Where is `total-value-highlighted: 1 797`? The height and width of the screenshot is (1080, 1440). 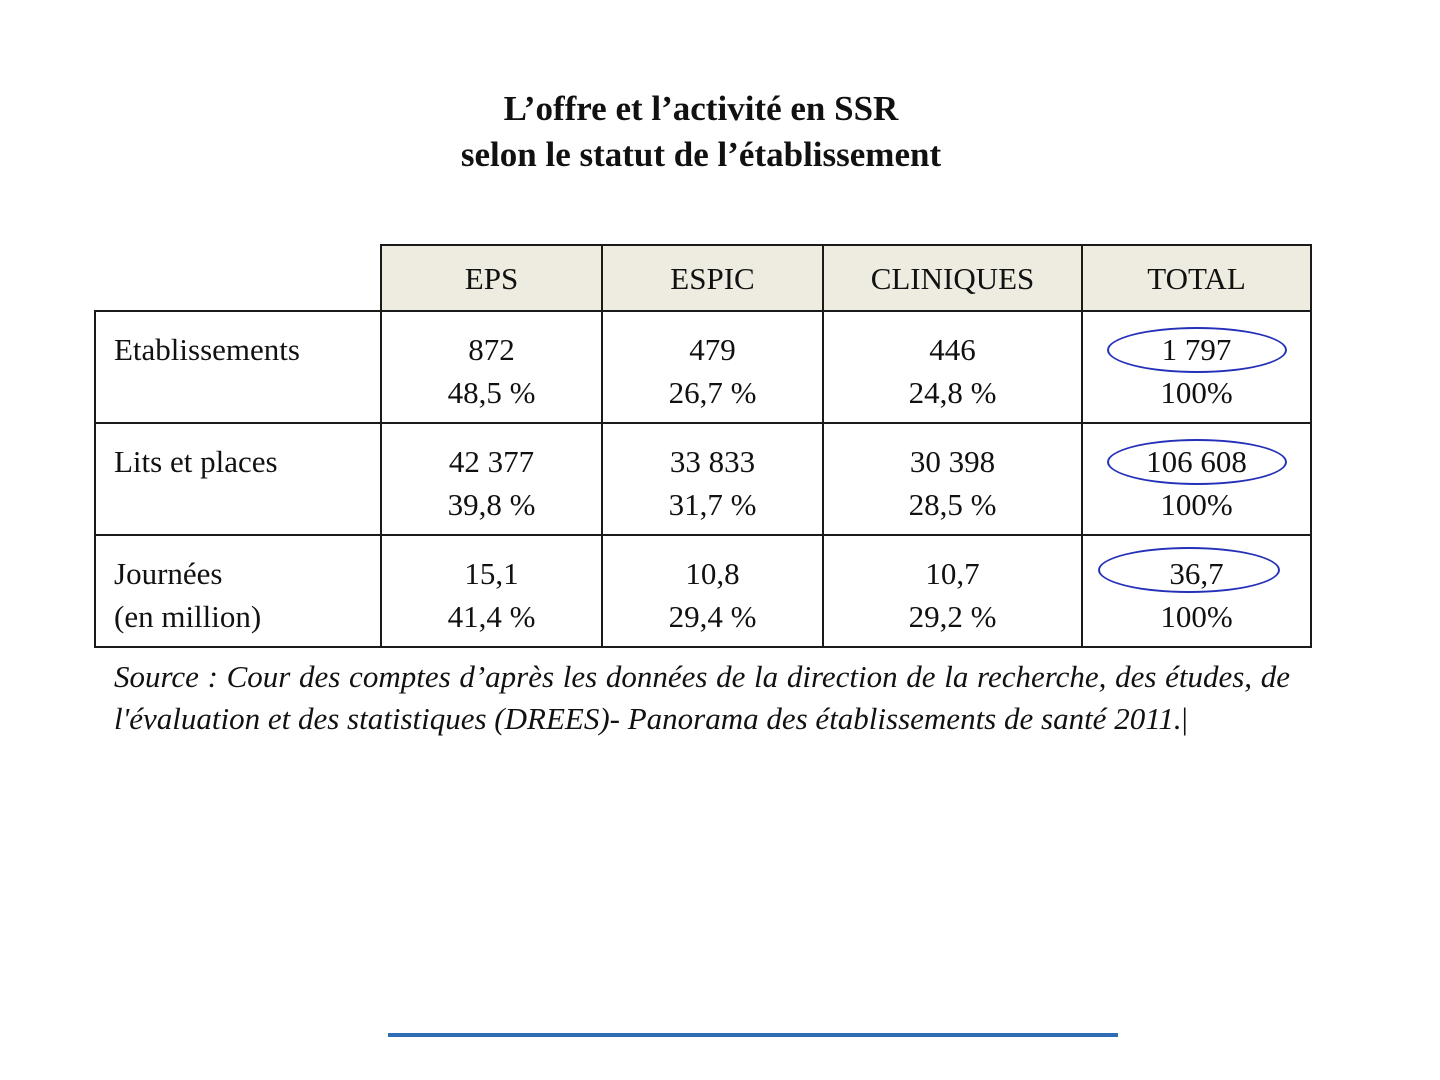 total-value-highlighted: 1 797 is located at coordinates (1196, 349).